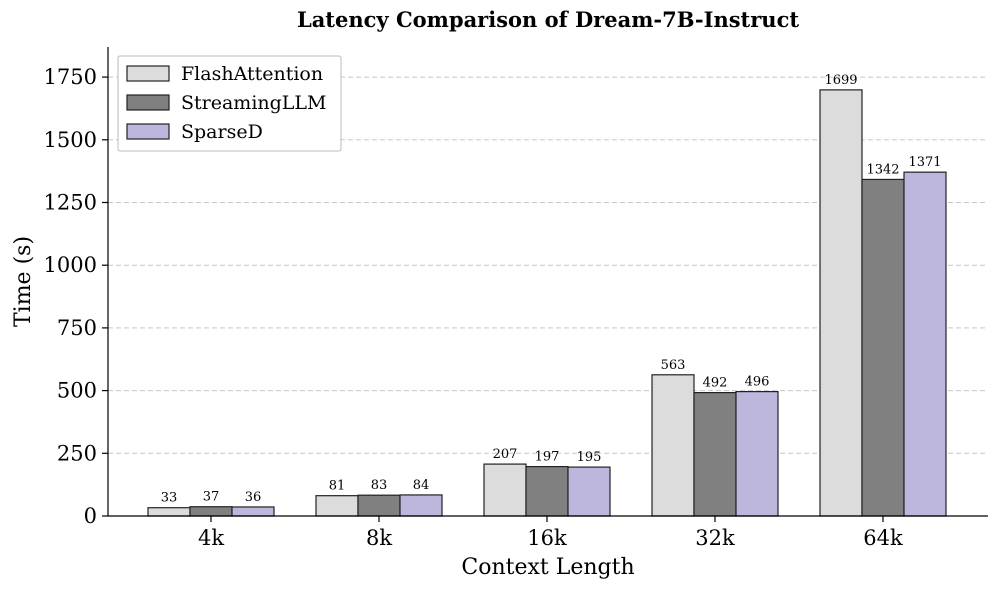 This screenshot has width=997, height=589. Describe the element at coordinates (70, 77) in the screenshot. I see `y-tick-label: 1750` at that location.